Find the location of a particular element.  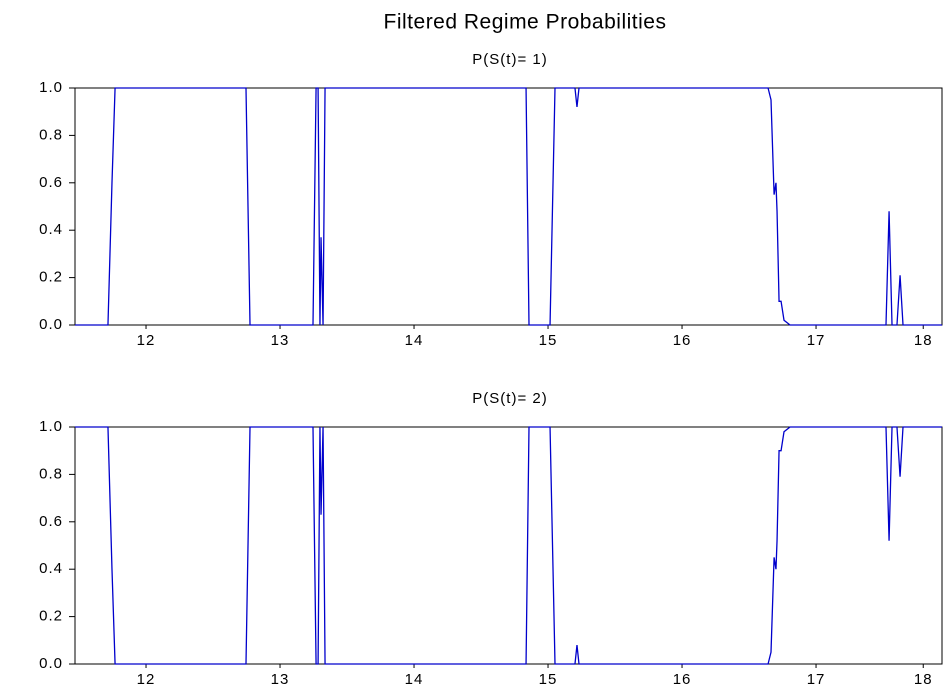

panel-title: P(S(t)= 2) is located at coordinates (509, 398).